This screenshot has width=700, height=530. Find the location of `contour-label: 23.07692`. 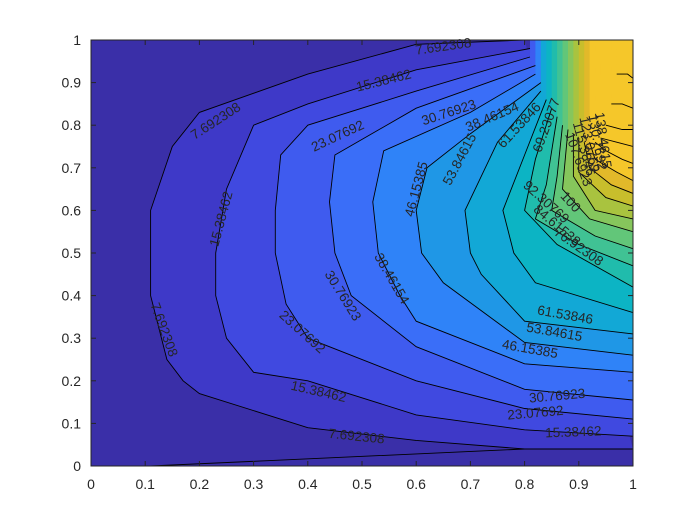

contour-label: 23.07692 is located at coordinates (535, 413).